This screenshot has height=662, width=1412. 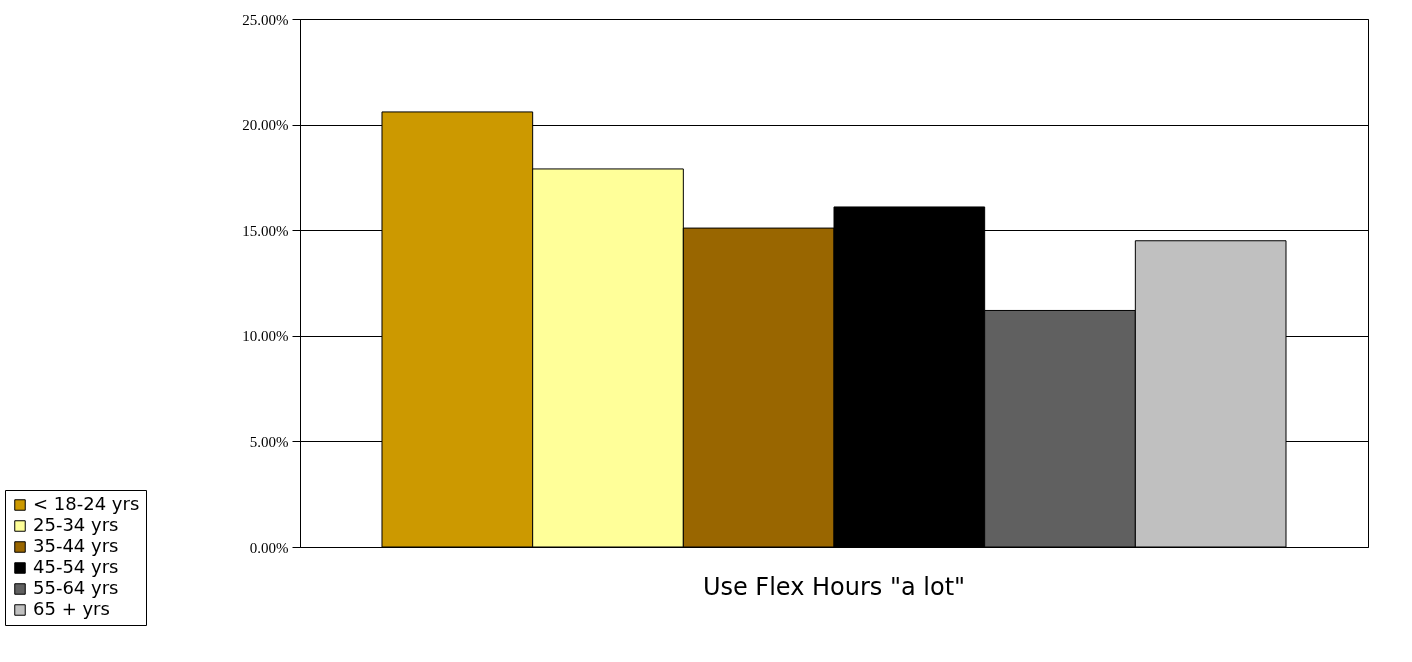 I want to click on legend-label: 35-44 yrs, so click(x=76, y=545).